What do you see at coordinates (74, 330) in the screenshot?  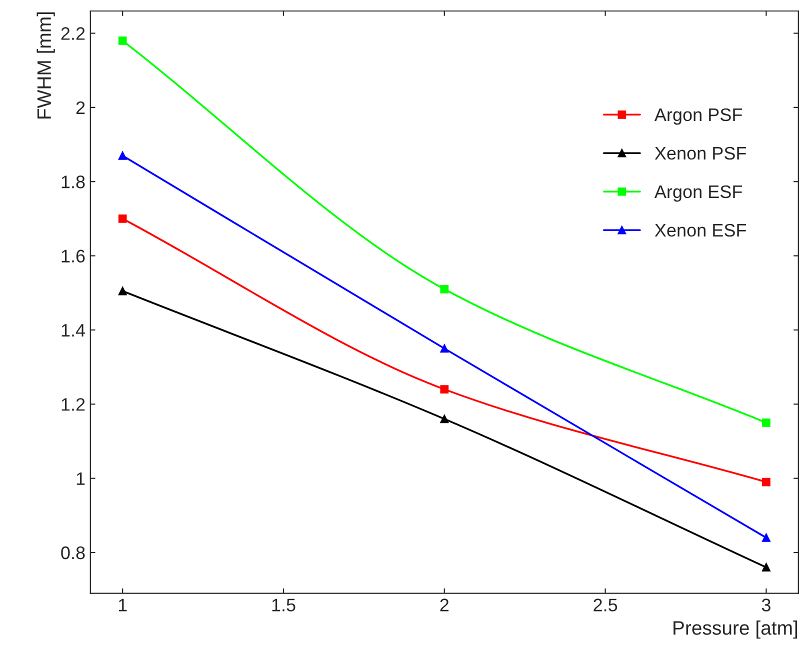 I see `y-tick-label: 1.4` at bounding box center [74, 330].